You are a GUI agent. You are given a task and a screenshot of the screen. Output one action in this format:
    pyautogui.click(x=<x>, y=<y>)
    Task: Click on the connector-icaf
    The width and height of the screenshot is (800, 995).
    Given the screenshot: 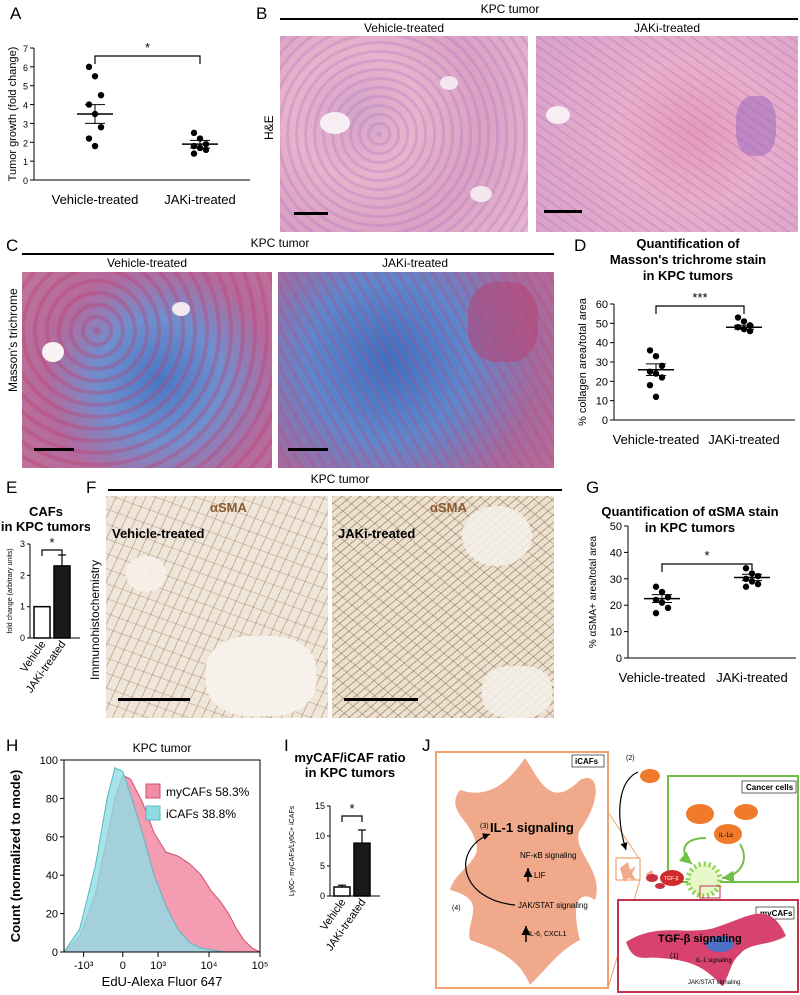 What is the action you would take?
    pyautogui.click(x=624, y=836)
    